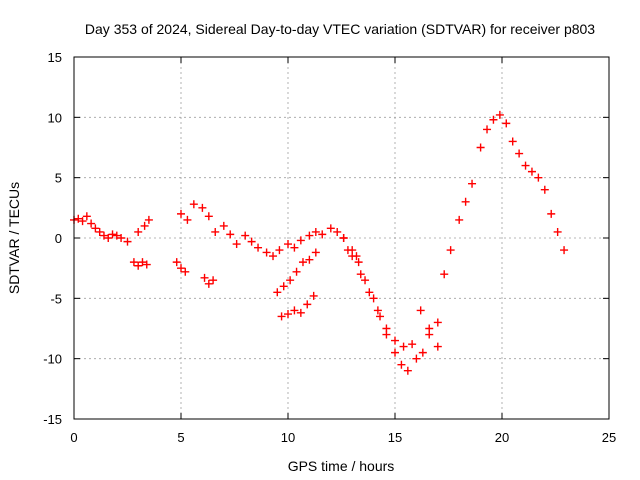 The image size is (640, 480). What do you see at coordinates (58, 178) in the screenshot?
I see `y-tick-label: 5` at bounding box center [58, 178].